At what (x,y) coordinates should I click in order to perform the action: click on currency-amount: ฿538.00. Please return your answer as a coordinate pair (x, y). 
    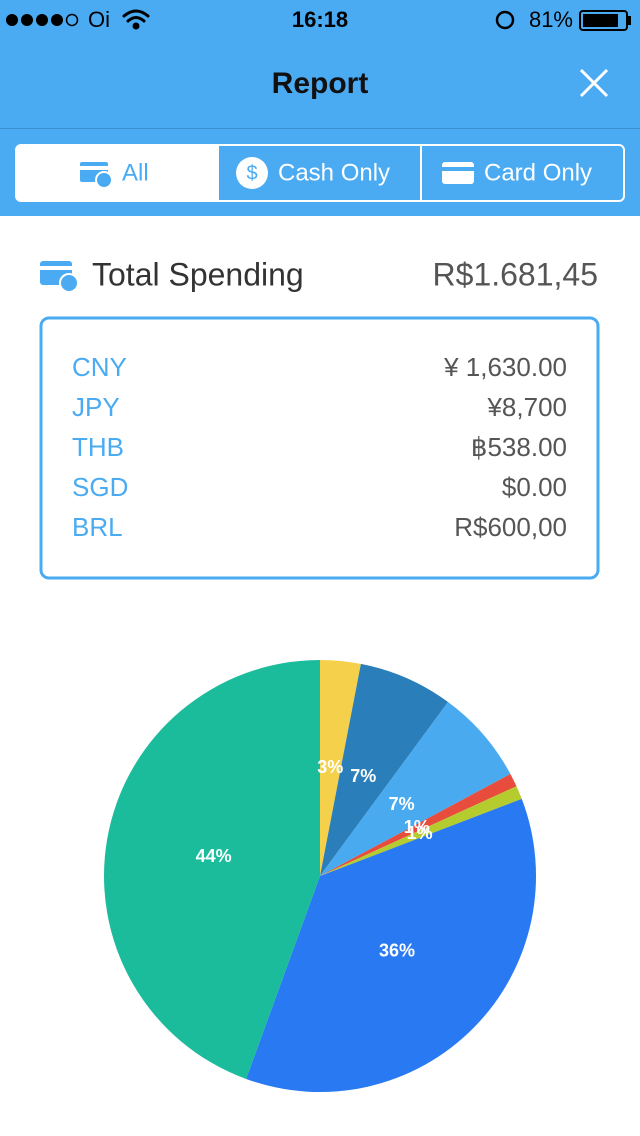
    Looking at the image, I should click on (519, 447).